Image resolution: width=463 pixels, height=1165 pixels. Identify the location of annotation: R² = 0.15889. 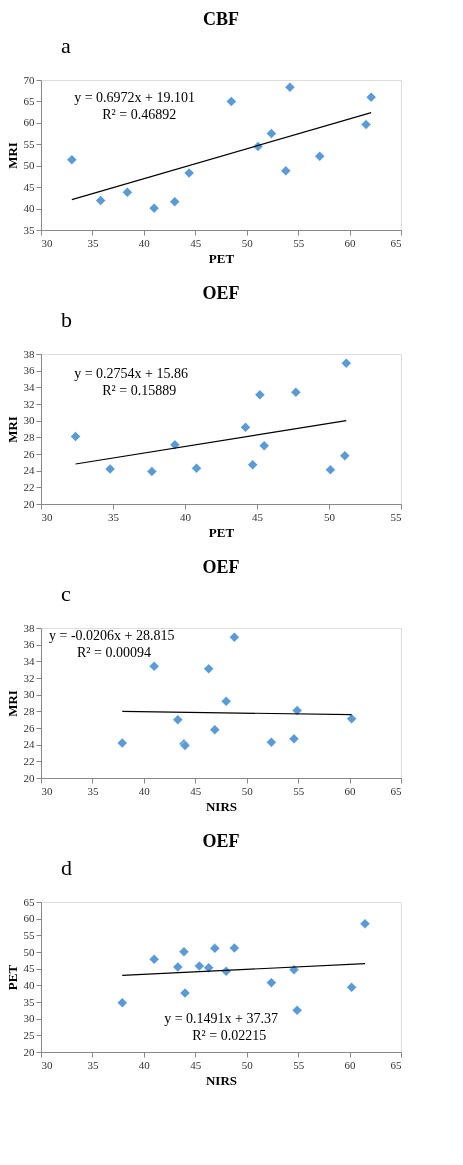
(139, 390).